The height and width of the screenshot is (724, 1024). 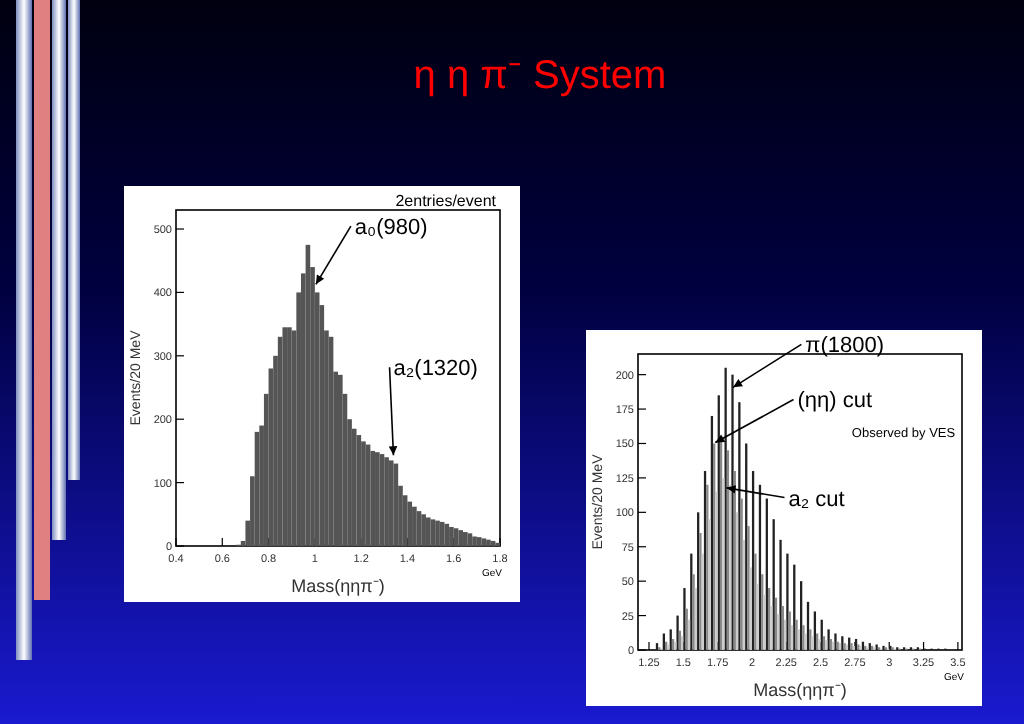 I want to click on annotation: a₂ cut, so click(x=816, y=499).